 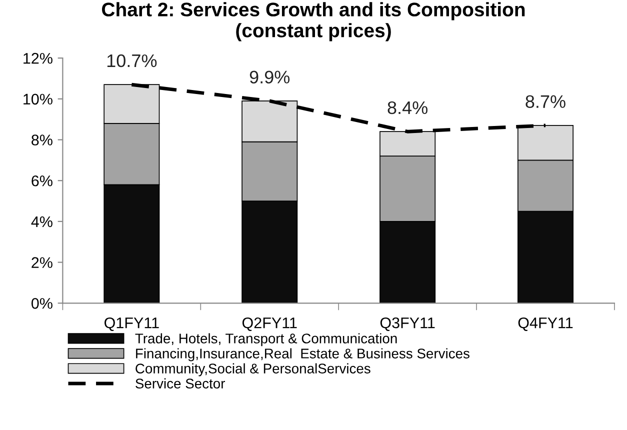 I want to click on legend-label: Financing,Insurance,Real Estate & Business Services, so click(x=303, y=355).